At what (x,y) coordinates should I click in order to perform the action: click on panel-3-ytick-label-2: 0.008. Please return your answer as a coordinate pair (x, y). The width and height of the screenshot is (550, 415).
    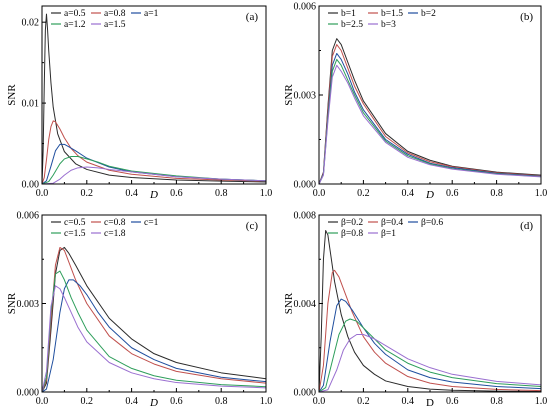
    Looking at the image, I should click on (305, 216).